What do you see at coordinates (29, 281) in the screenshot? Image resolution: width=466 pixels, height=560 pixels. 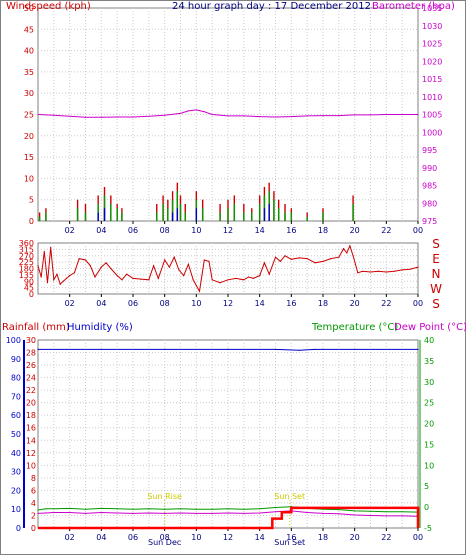 I see `direction-tick-label: 90` at bounding box center [29, 281].